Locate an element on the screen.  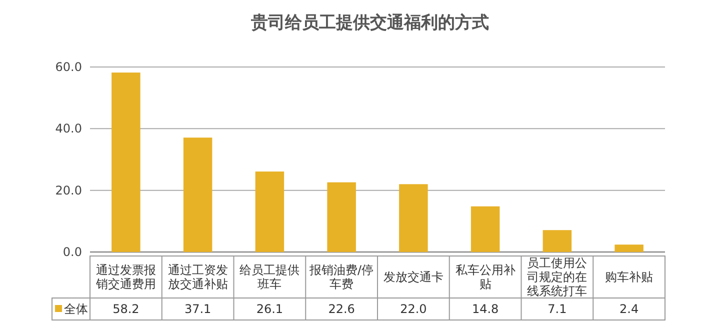
data-label: 22.6 is located at coordinates (341, 309).